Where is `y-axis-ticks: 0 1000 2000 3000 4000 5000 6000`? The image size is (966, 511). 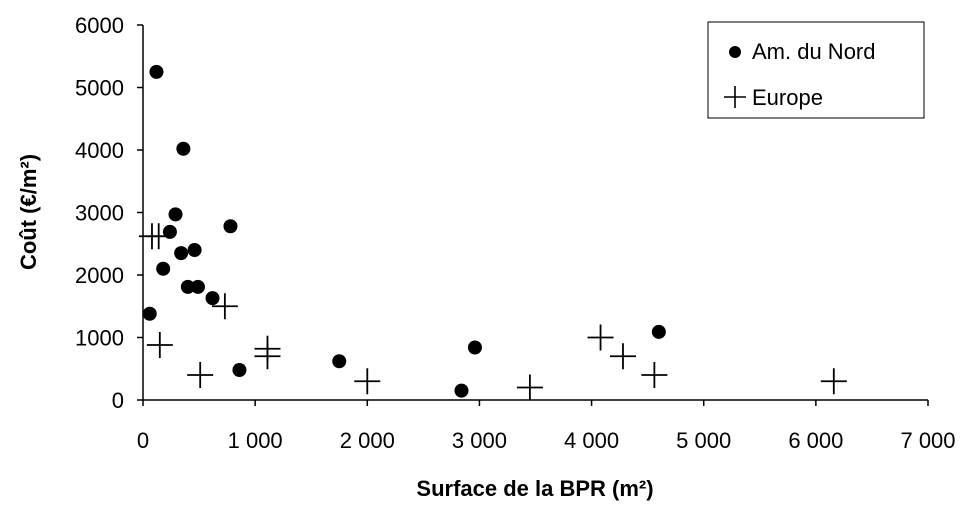
y-axis-ticks: 0 1000 2000 3000 4000 5000 6000 is located at coordinates (109, 213).